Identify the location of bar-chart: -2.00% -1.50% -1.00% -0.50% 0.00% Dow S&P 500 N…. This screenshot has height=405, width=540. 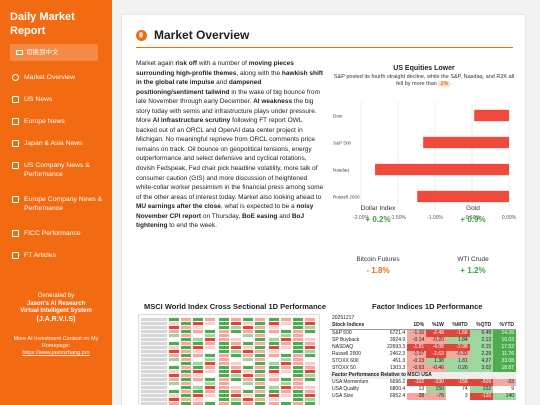
(425, 161).